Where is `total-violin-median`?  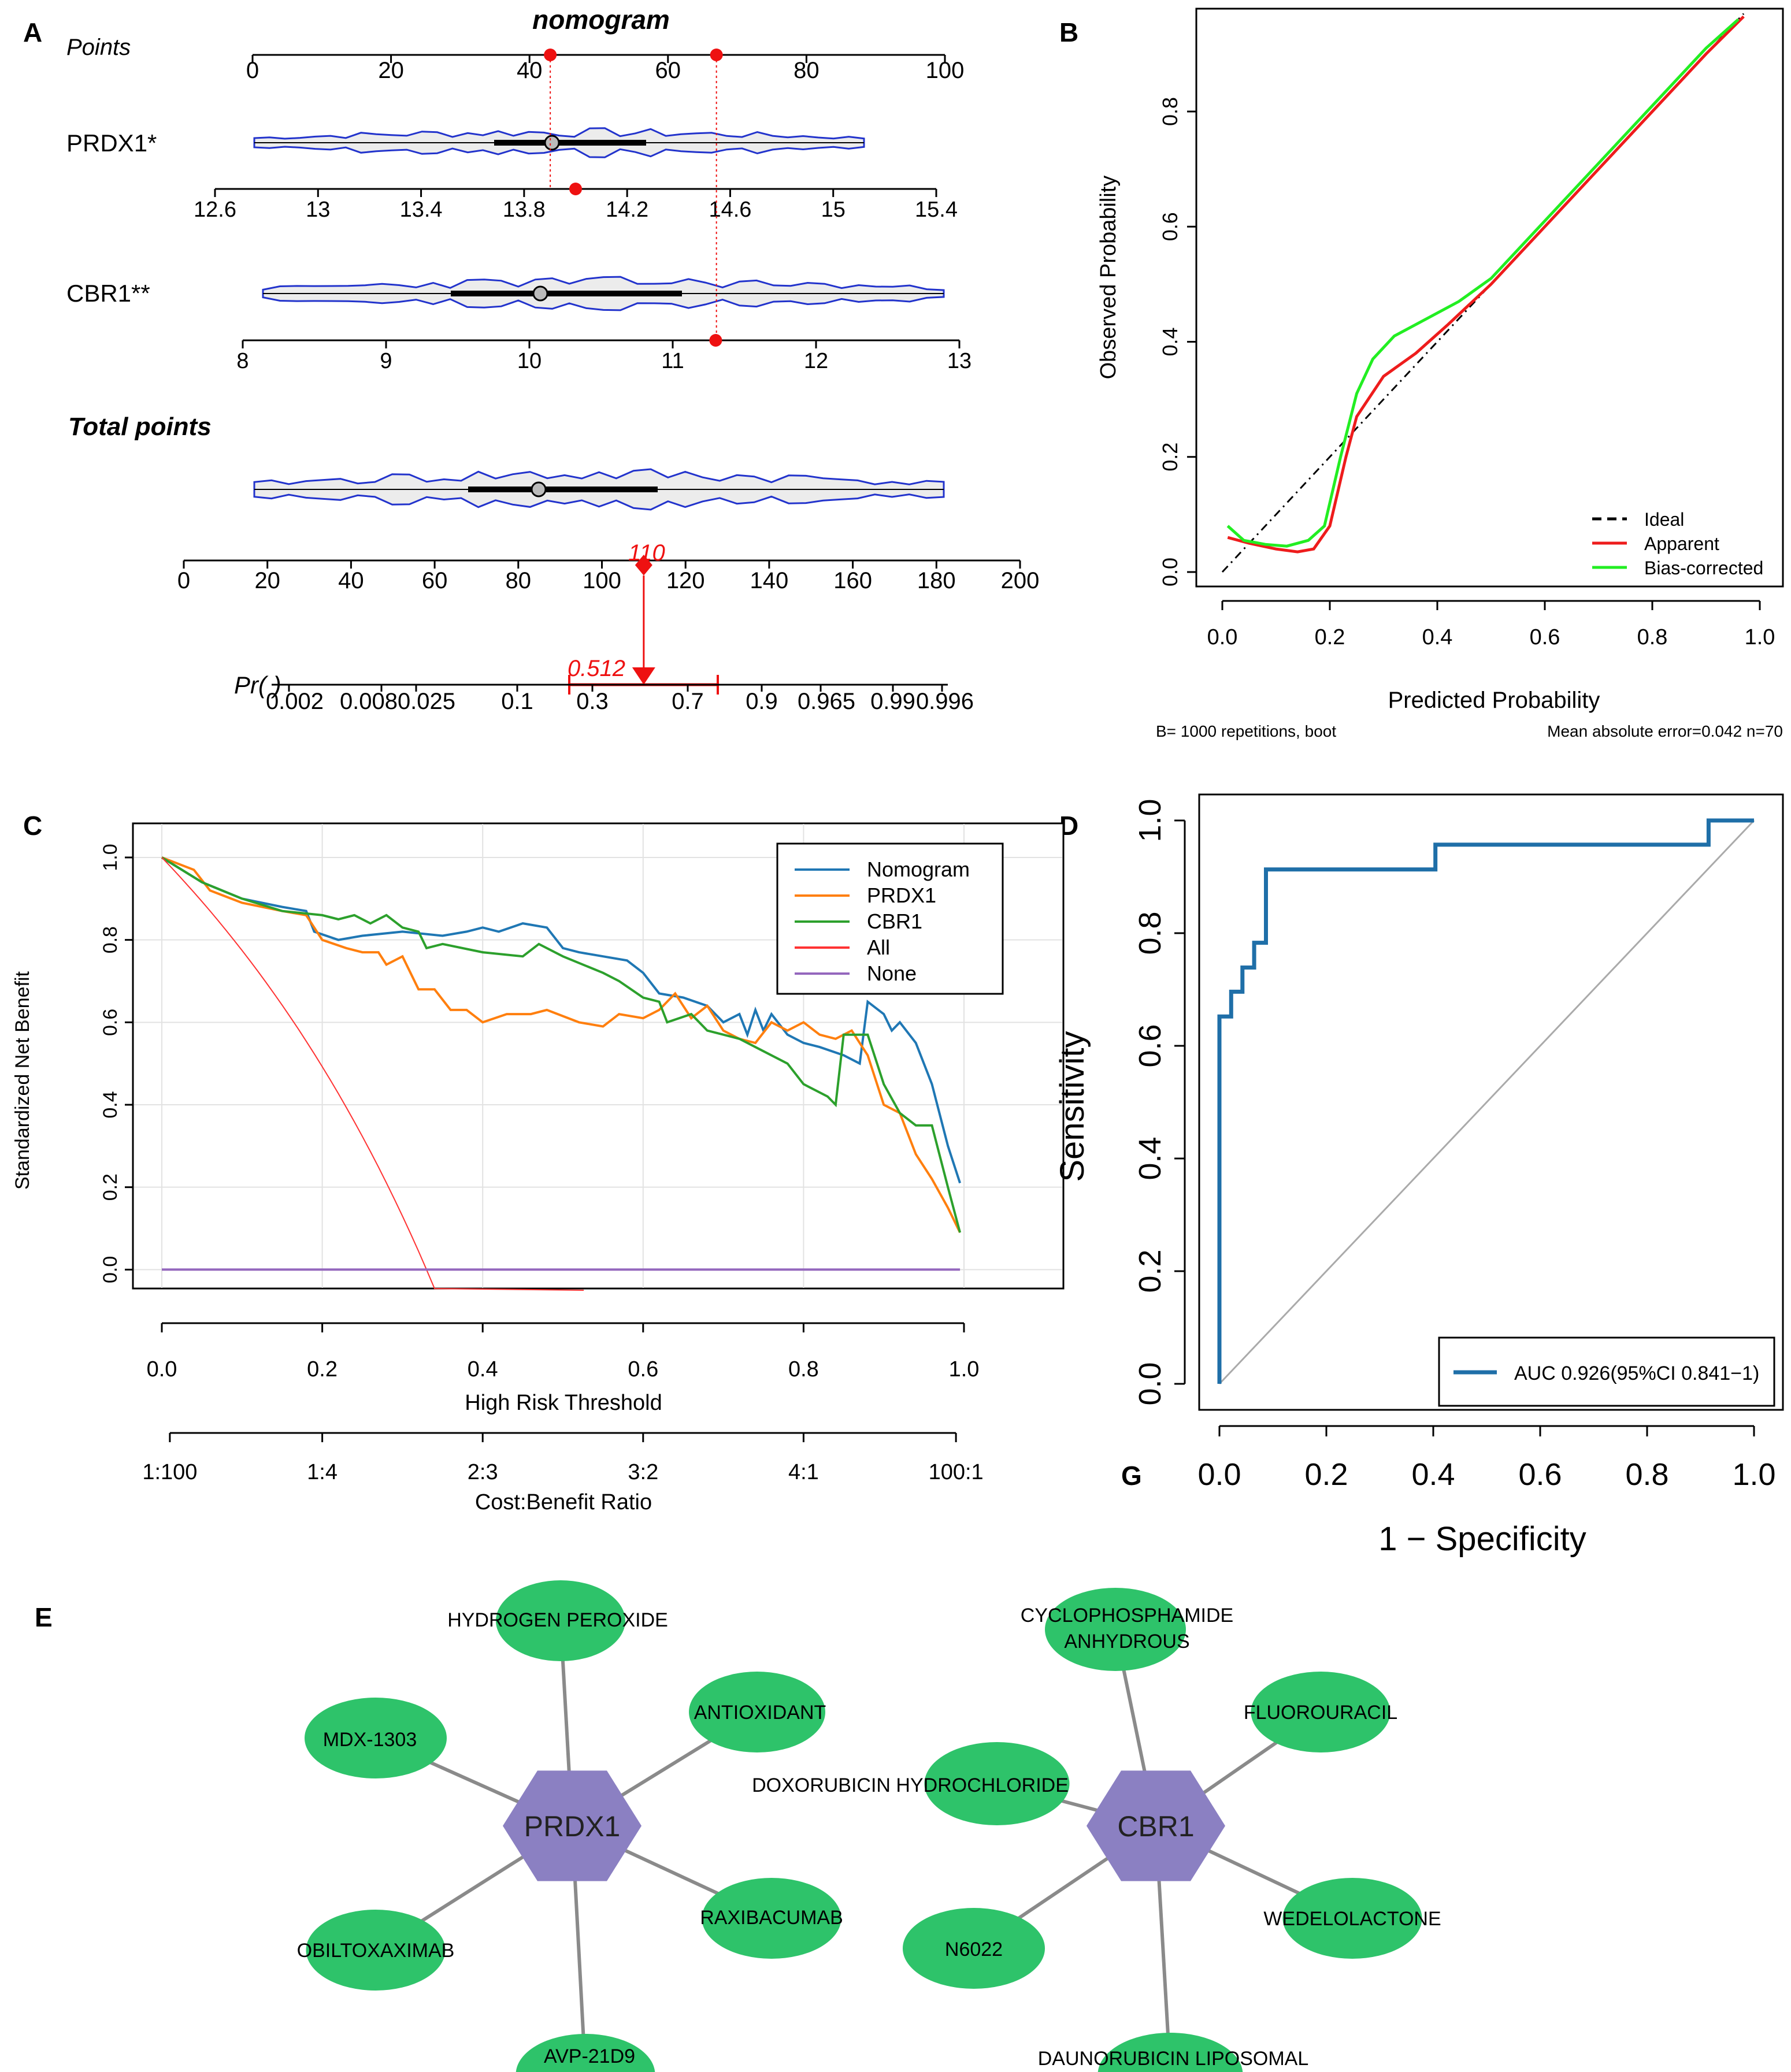 total-violin-median is located at coordinates (539, 489).